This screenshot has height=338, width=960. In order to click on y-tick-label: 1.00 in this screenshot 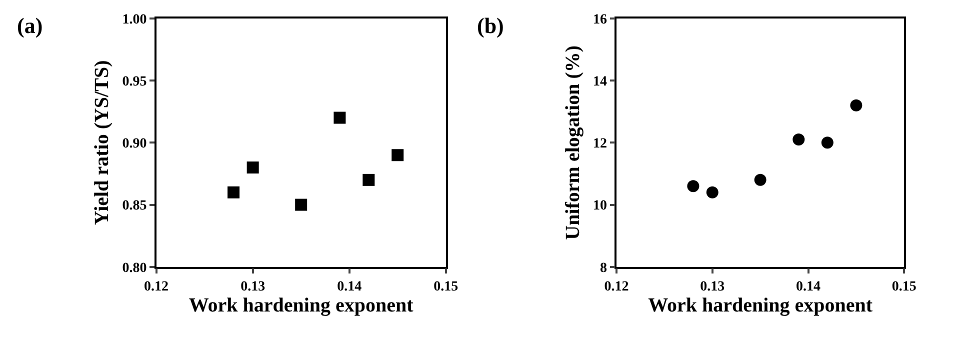, I will do `click(134, 20)`.